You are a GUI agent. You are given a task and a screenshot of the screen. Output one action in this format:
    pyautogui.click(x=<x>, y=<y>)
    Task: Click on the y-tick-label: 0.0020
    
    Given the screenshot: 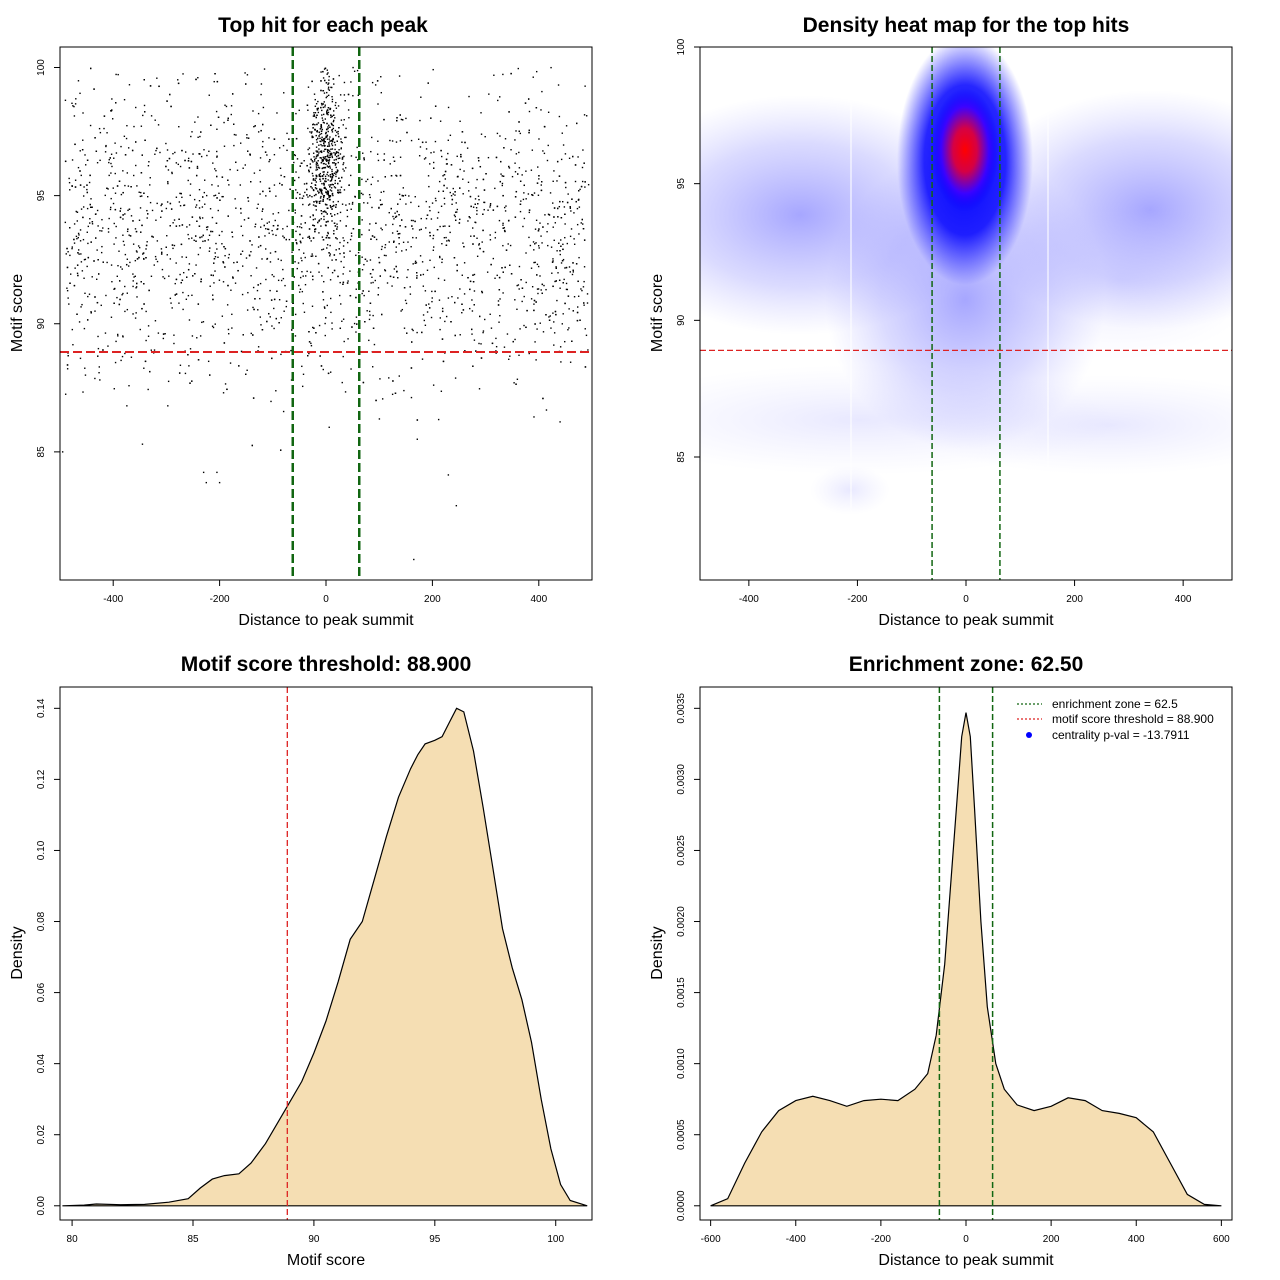 What is the action you would take?
    pyautogui.click(x=681, y=921)
    